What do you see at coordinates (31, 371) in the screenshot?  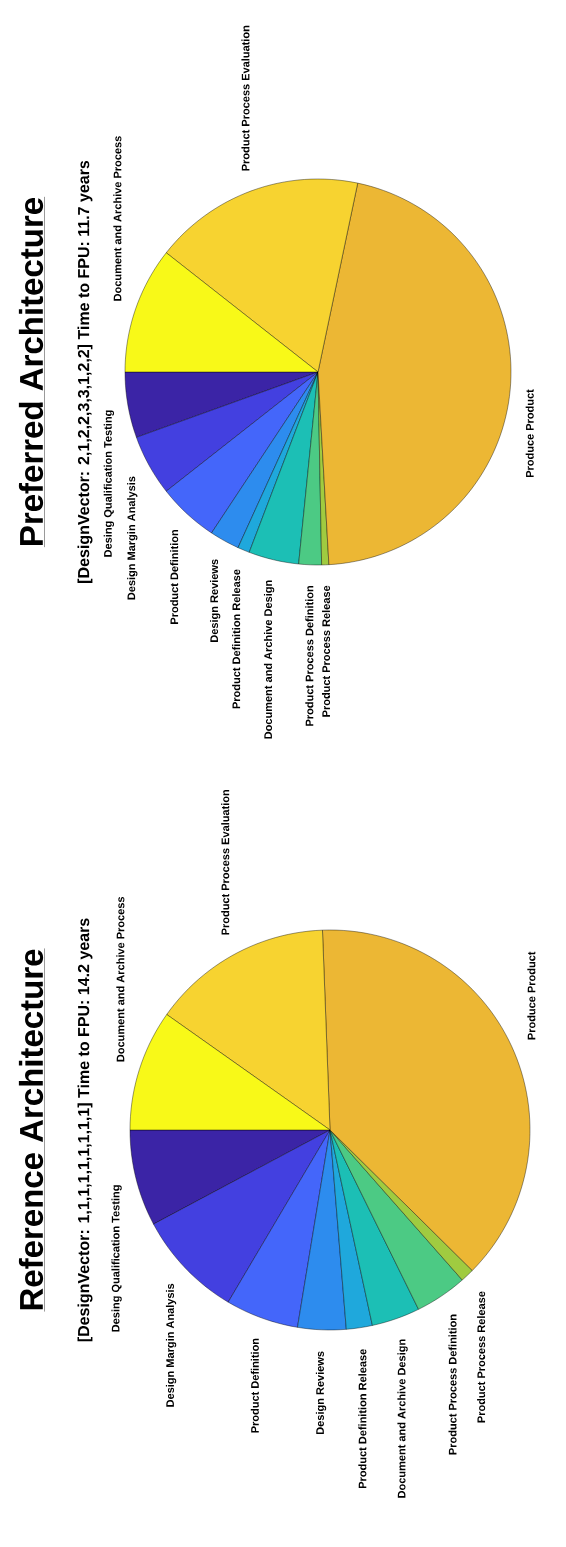 I see `text: Preferred Architecture` at bounding box center [31, 371].